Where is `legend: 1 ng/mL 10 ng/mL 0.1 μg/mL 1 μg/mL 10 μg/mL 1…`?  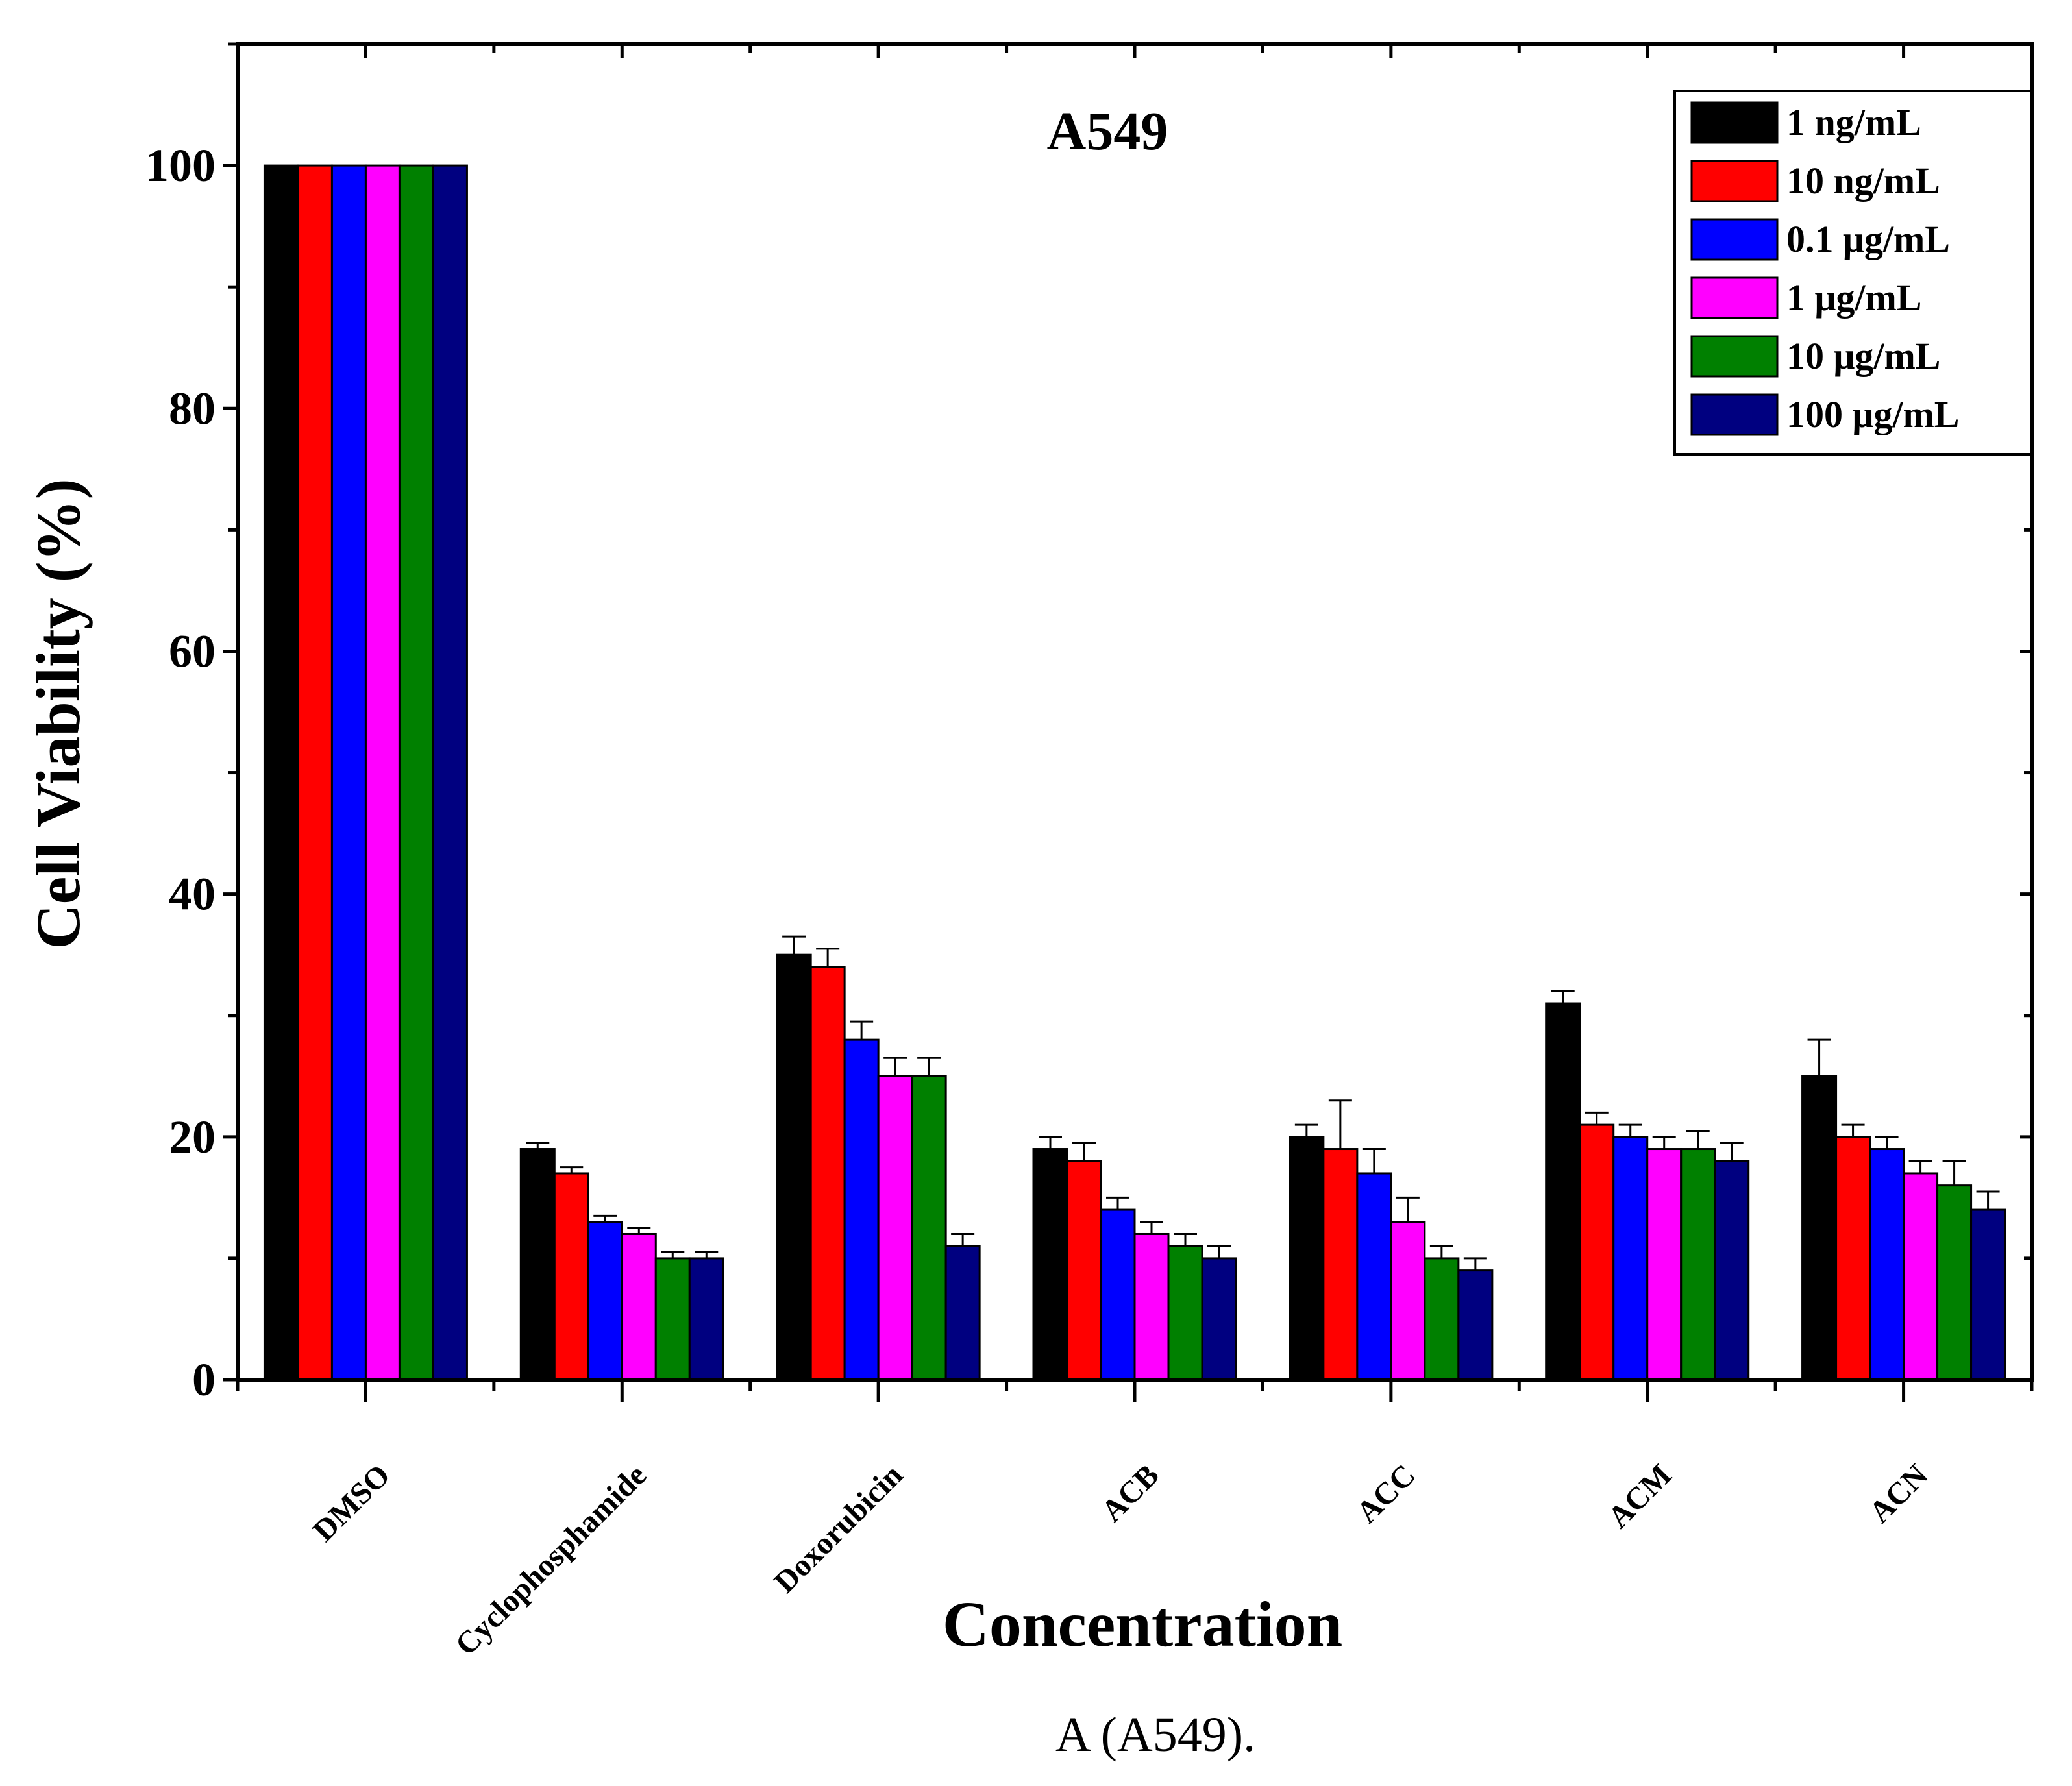
legend: 1 ng/mL 10 ng/mL 0.1 μg/mL 1 μg/mL 10 μg/mL 1… is located at coordinates (1853, 273).